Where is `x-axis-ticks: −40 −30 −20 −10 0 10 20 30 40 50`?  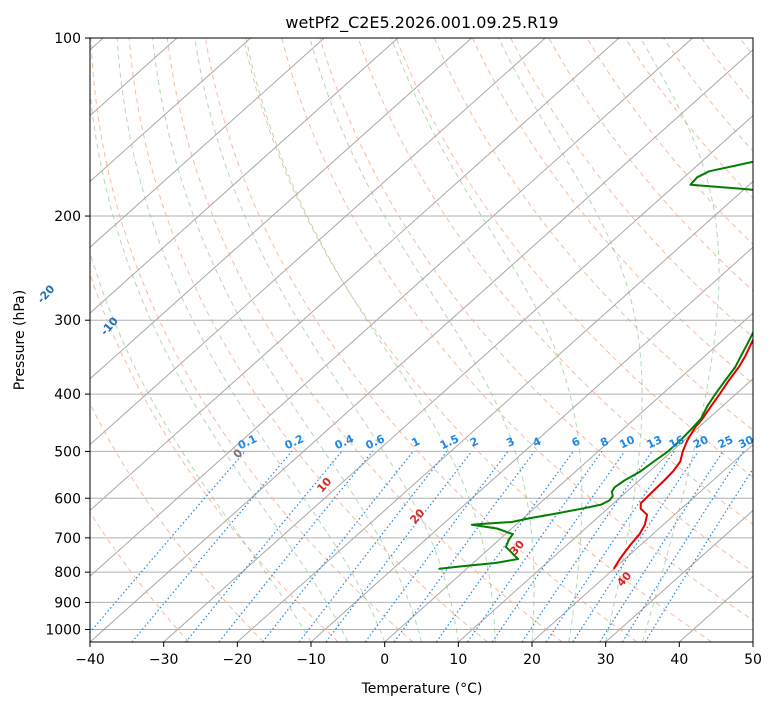 x-axis-ticks: −40 −30 −20 −10 0 10 20 30 40 50 is located at coordinates (418, 655).